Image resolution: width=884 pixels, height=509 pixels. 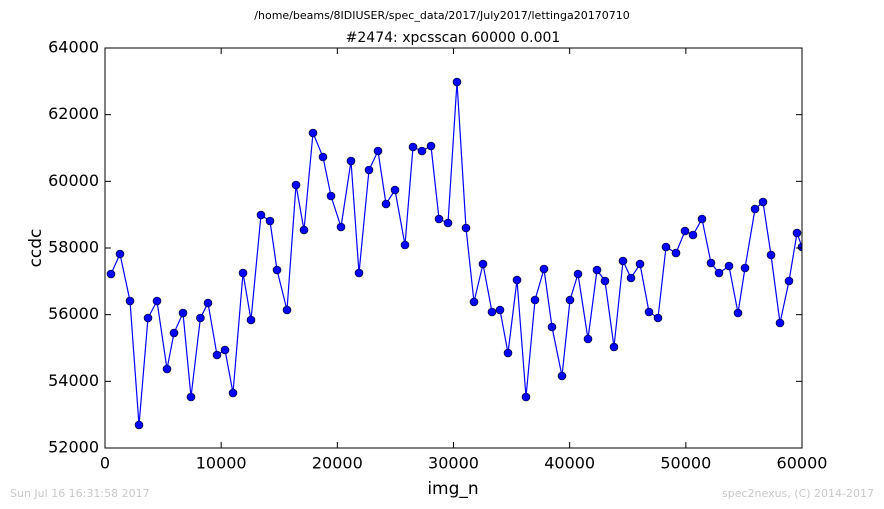 I want to click on x-tick-label: 40000, so click(x=569, y=463).